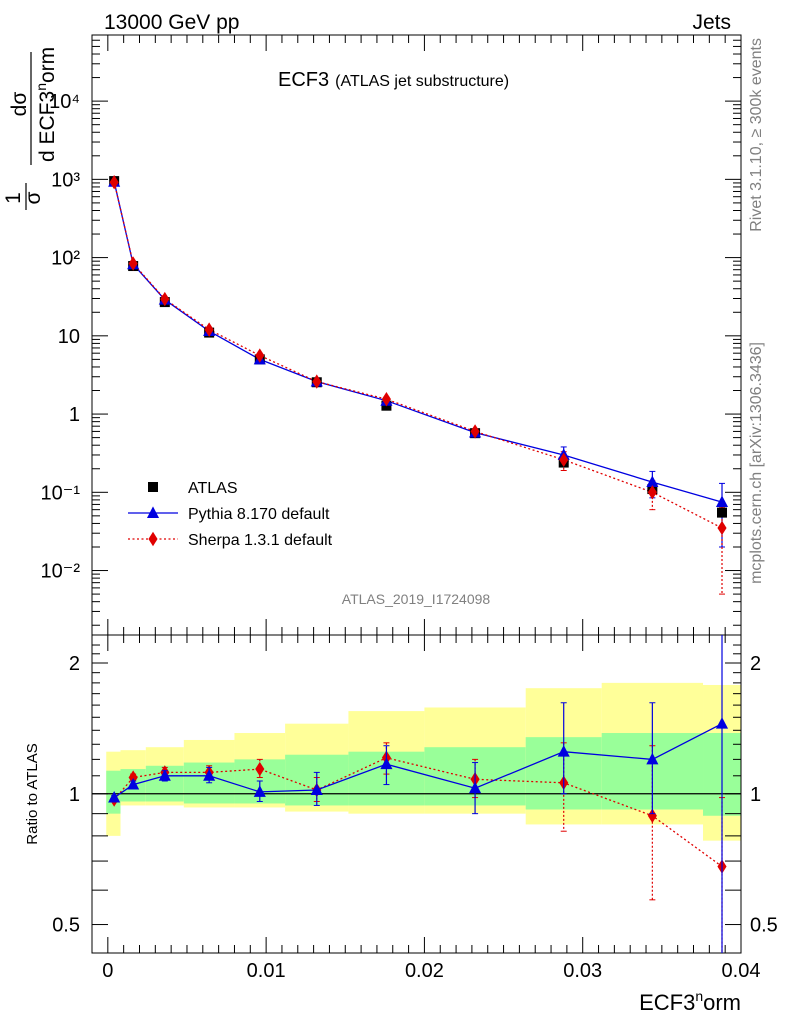 The height and width of the screenshot is (1024, 786). Describe the element at coordinates (260, 540) in the screenshot. I see `legend-label: Sherpa 1.3.1 default` at that location.